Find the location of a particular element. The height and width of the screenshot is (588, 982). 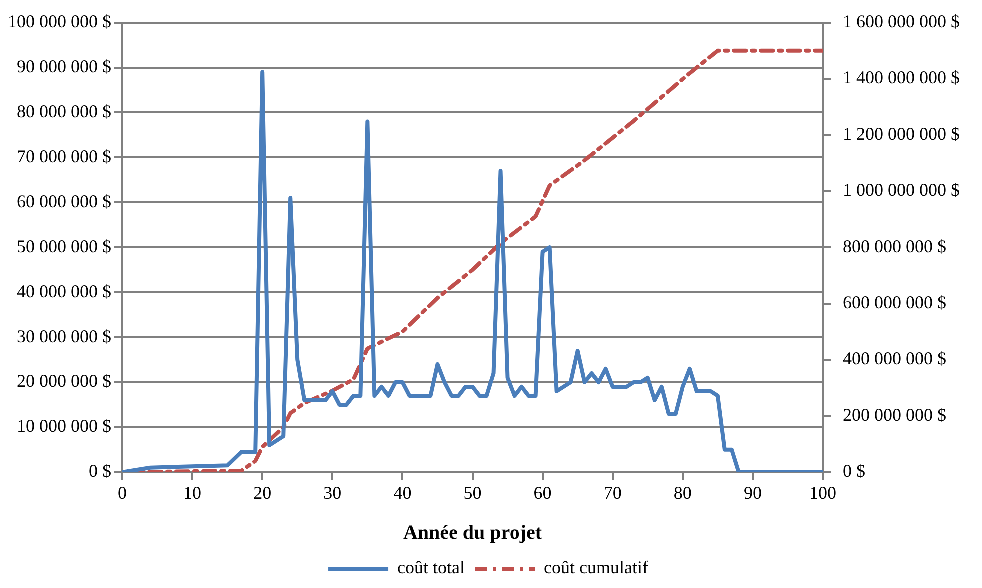

y2-tick-label: 800 000 000 $ is located at coordinates (894, 246).